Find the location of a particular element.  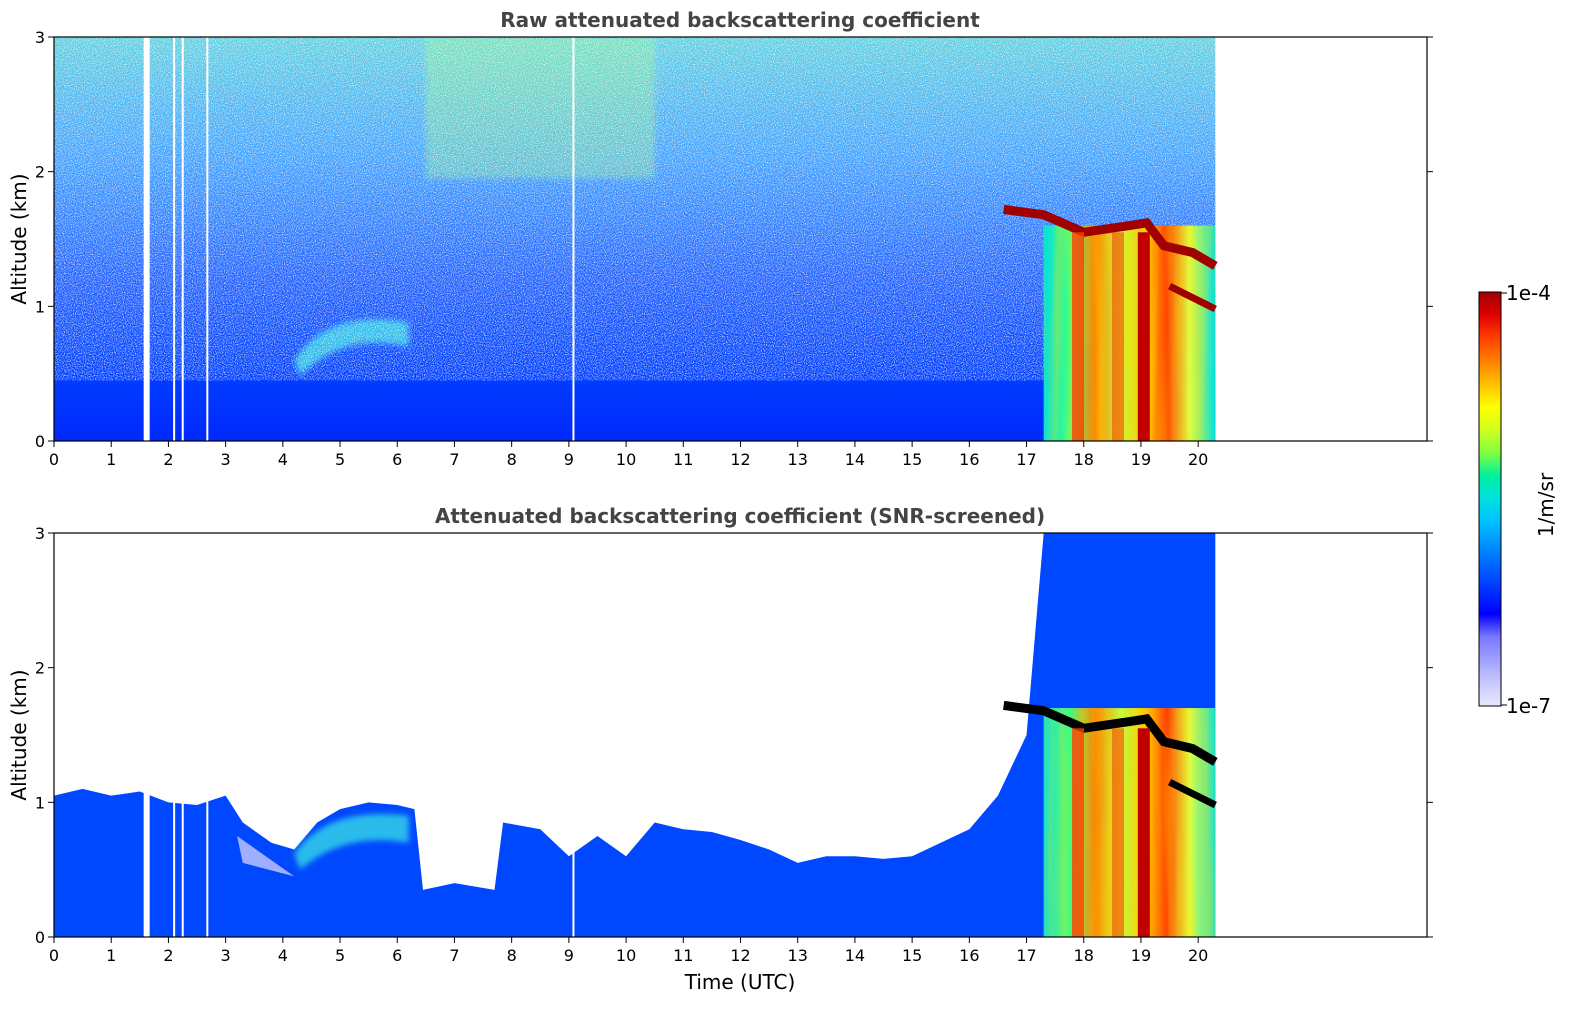

colorbar-unit-label: 1/m/sr is located at coordinates (1546, 504).